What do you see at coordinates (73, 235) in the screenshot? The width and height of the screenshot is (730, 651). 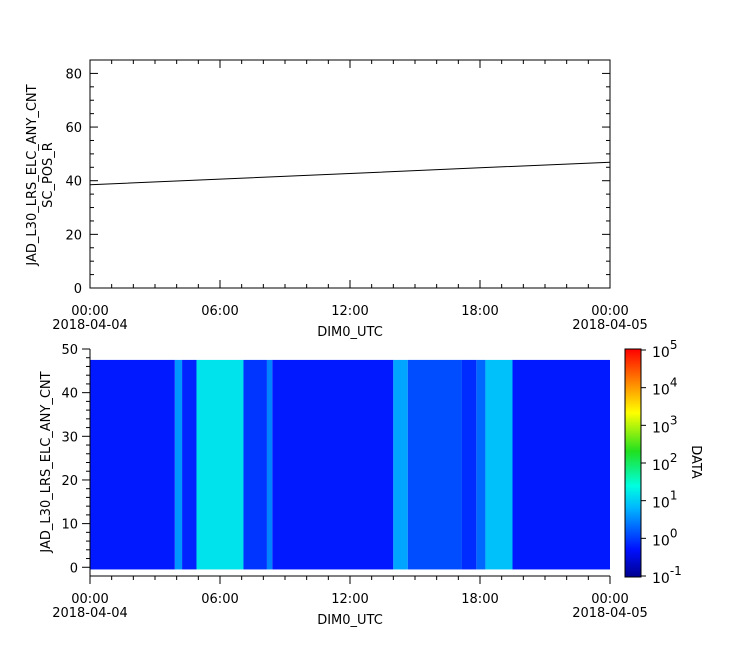 I see `top-y-tick-label: 20` at bounding box center [73, 235].